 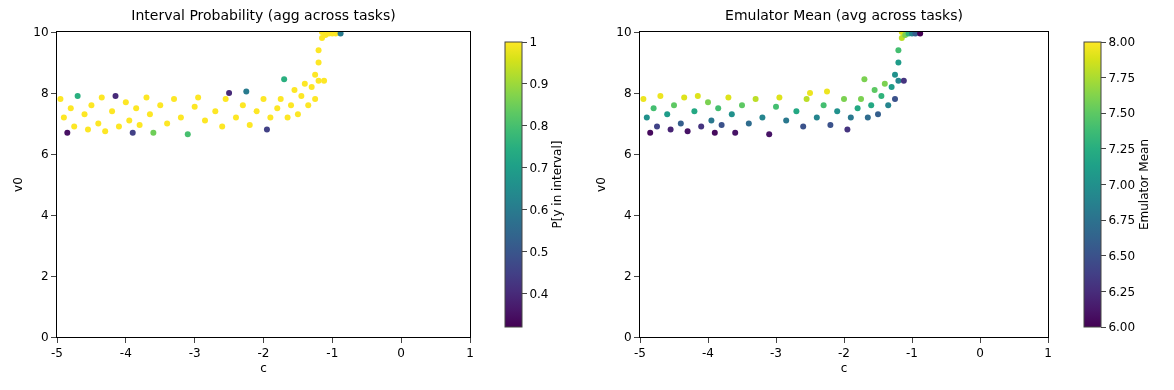 I want to click on color-bar-label: 6.25, so click(x=1122, y=291).